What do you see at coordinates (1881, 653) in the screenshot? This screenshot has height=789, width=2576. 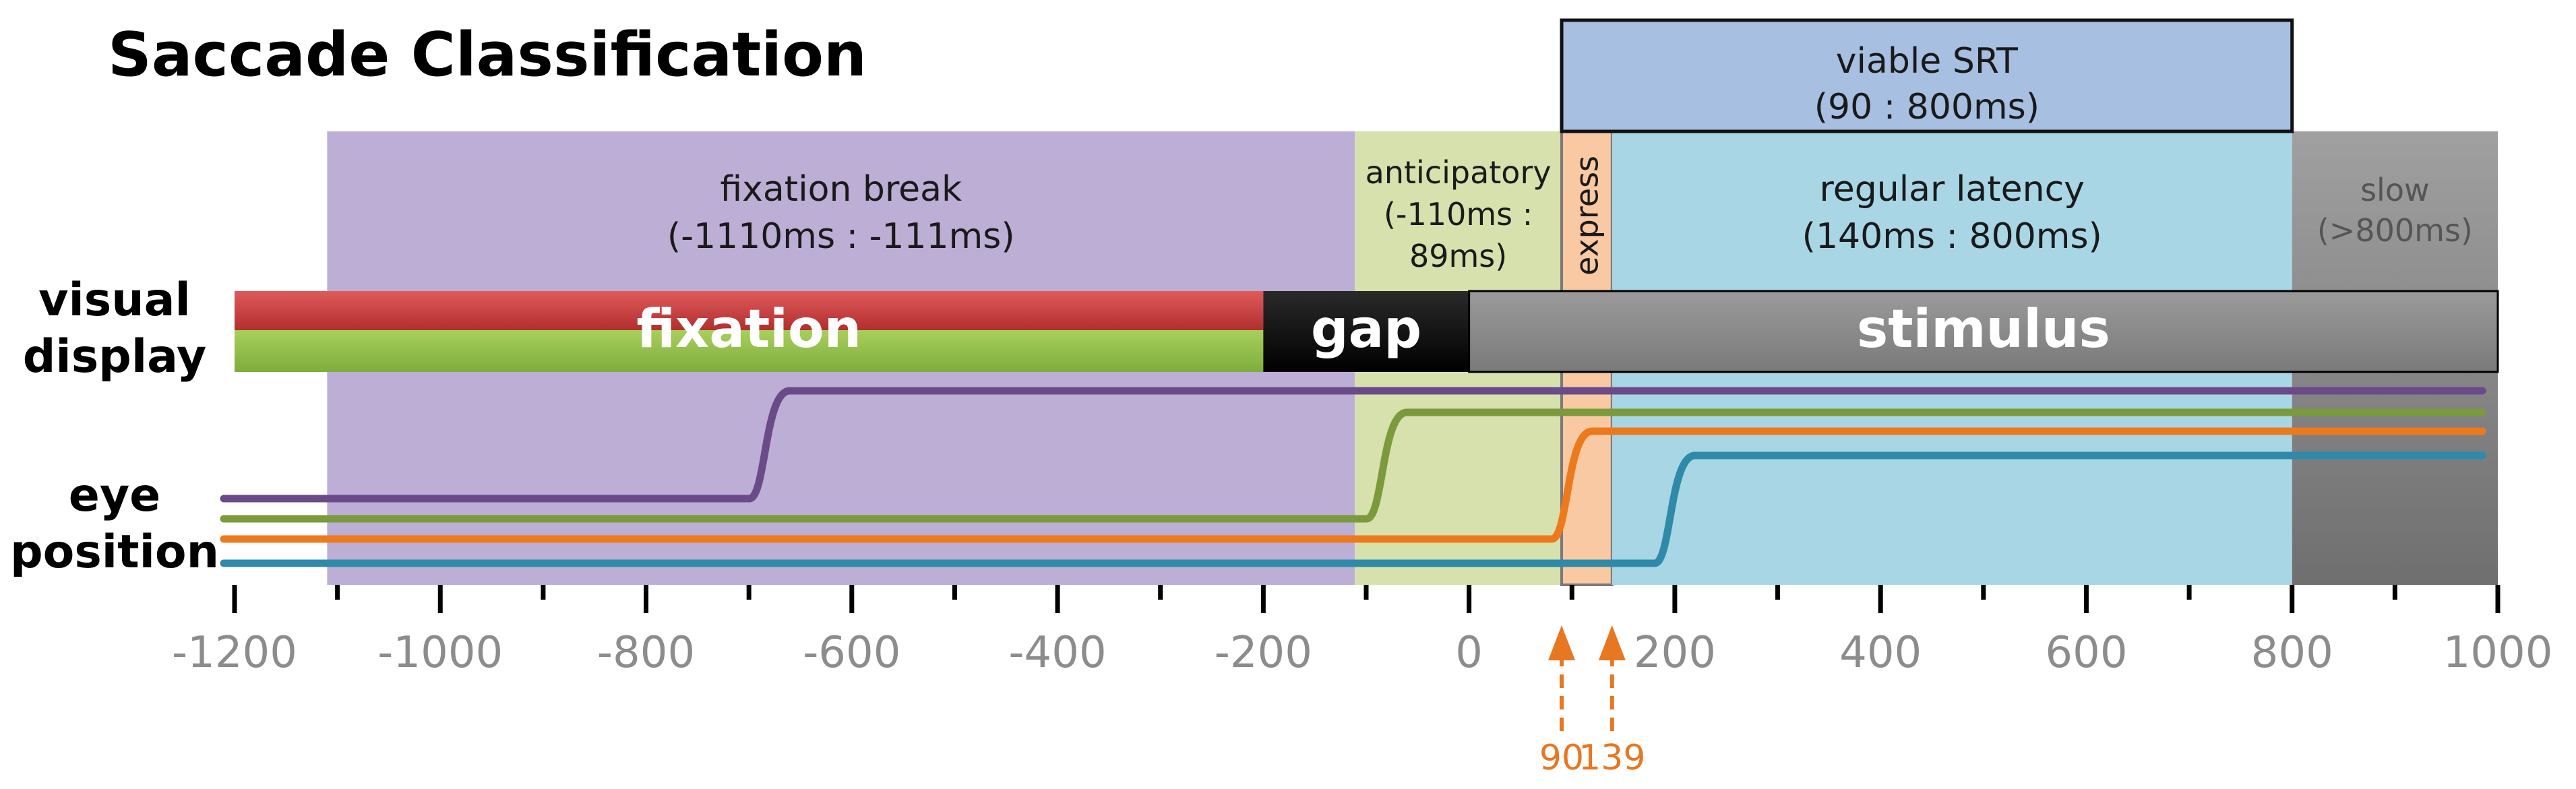 I see `axis-tick-label: 400` at bounding box center [1881, 653].